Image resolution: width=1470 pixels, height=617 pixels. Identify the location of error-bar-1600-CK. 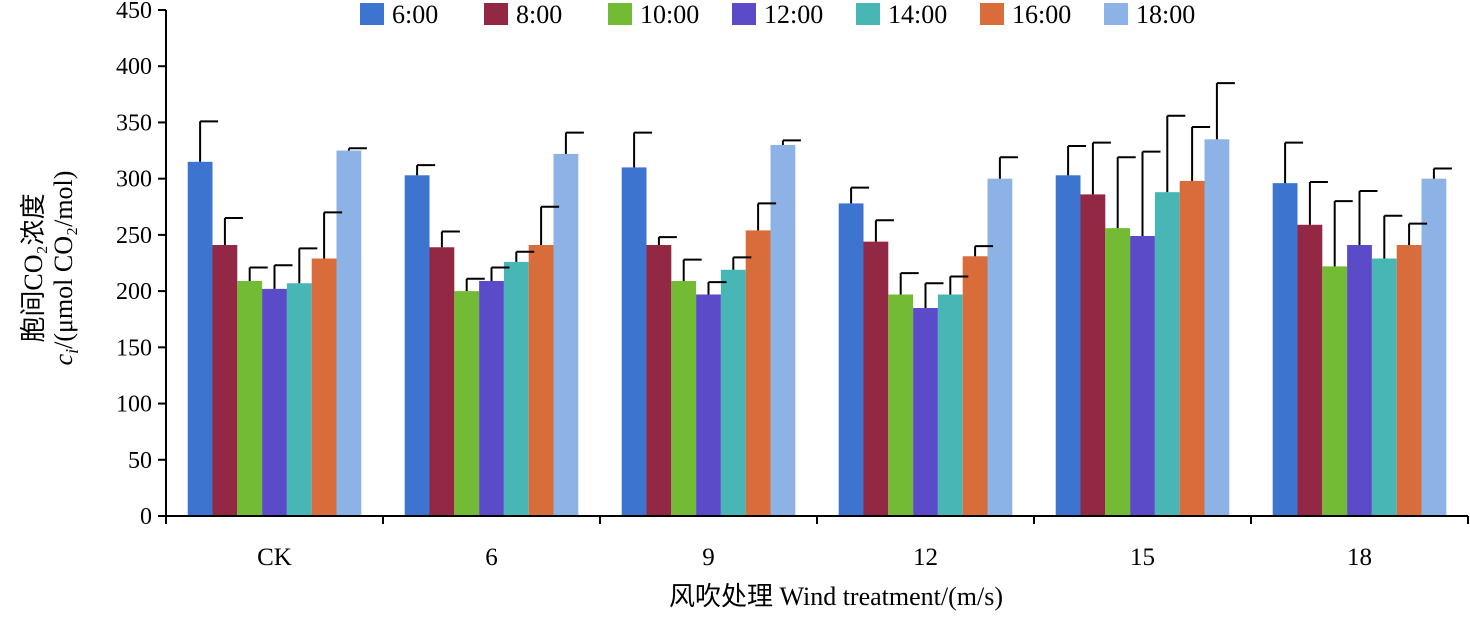
(333, 235).